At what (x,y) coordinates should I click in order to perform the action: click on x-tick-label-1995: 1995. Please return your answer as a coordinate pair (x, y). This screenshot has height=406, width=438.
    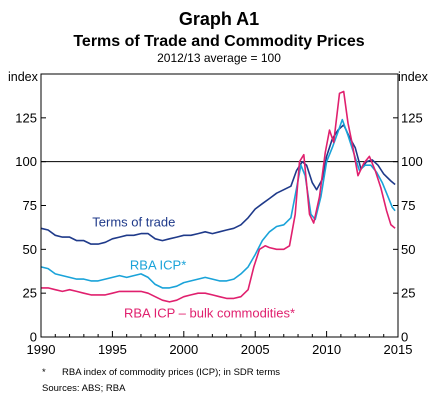
    Looking at the image, I should click on (112, 349).